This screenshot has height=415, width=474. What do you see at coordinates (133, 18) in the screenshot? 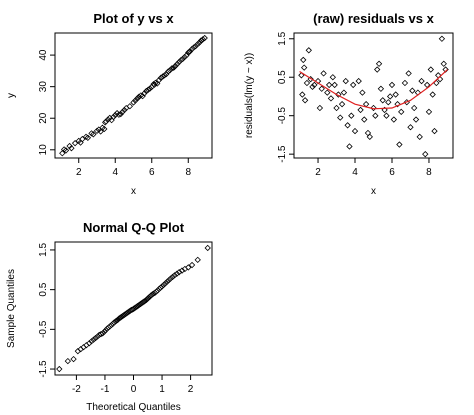
I see `panel1-title: Plot of y vs x` at bounding box center [133, 18].